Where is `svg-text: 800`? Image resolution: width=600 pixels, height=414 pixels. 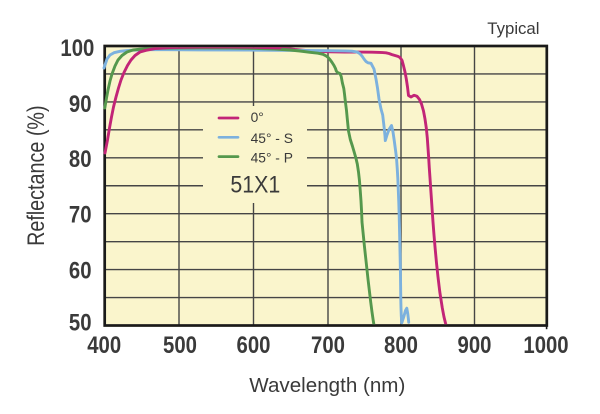
svg-text: 800 is located at coordinates (401, 344).